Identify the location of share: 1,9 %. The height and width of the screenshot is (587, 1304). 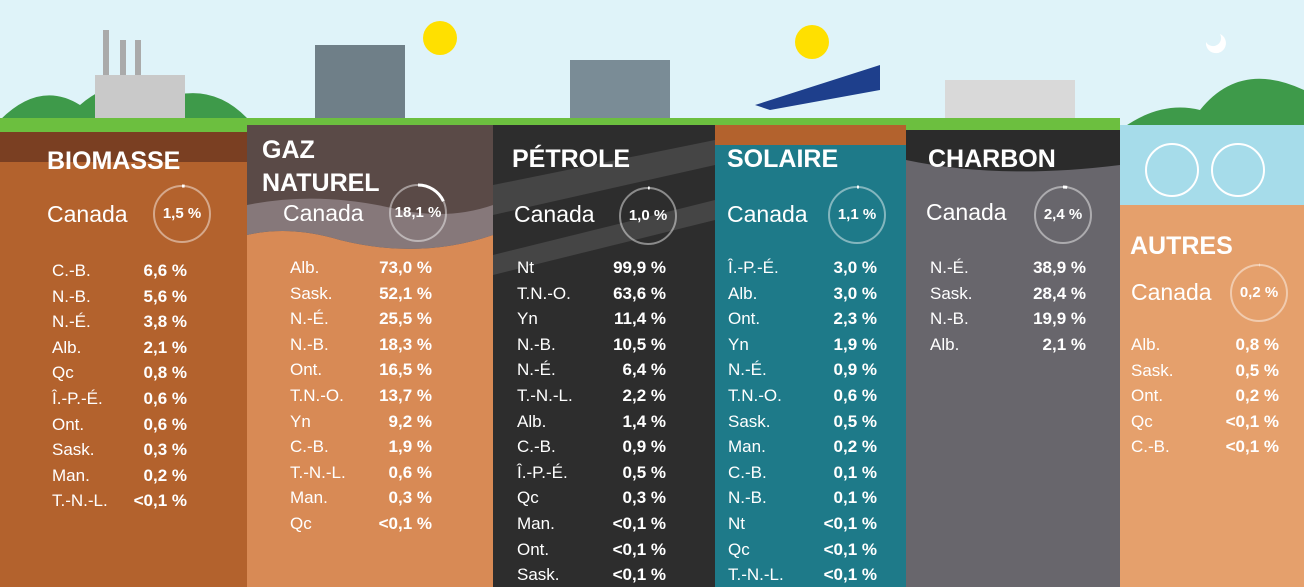
(855, 344).